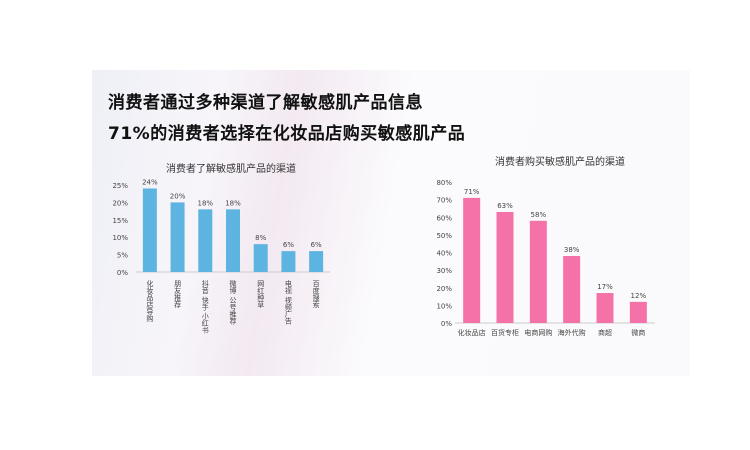 This screenshot has height=450, width=750. What do you see at coordinates (505, 206) in the screenshot?
I see `data-label: 63%` at bounding box center [505, 206].